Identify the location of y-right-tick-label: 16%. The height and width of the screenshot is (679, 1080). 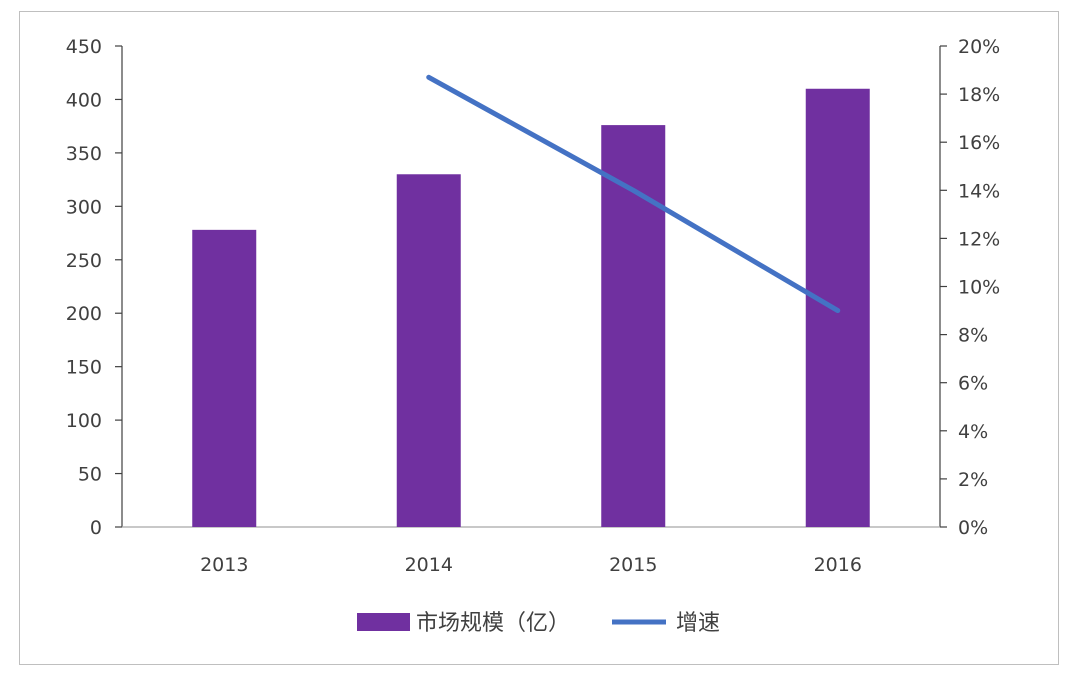
(979, 143).